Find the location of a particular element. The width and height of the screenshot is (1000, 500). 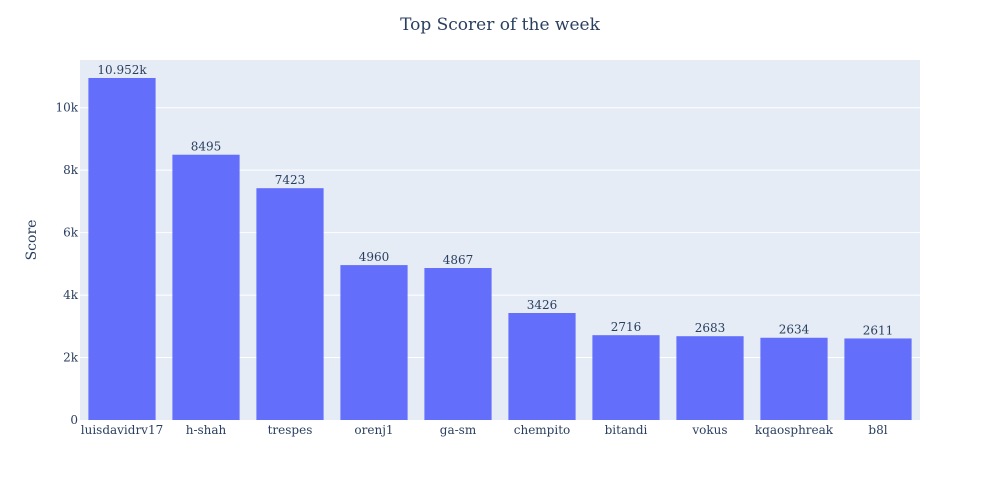

y-axis-ticks: 0 2k 4k 6k 8k 10k is located at coordinates (66, 264).